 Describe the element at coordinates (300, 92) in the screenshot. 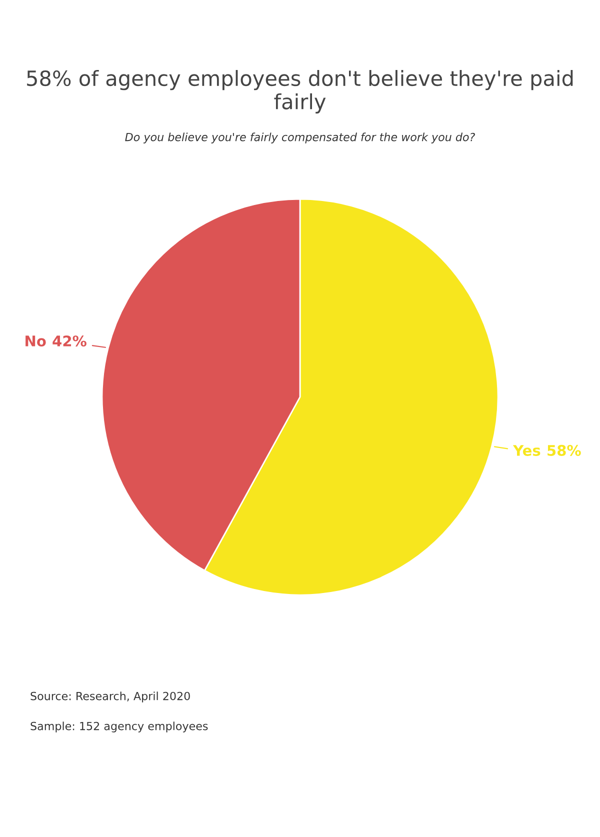

I see `chart-title: 58% of agency employees don't believe they're paid fairly` at that location.